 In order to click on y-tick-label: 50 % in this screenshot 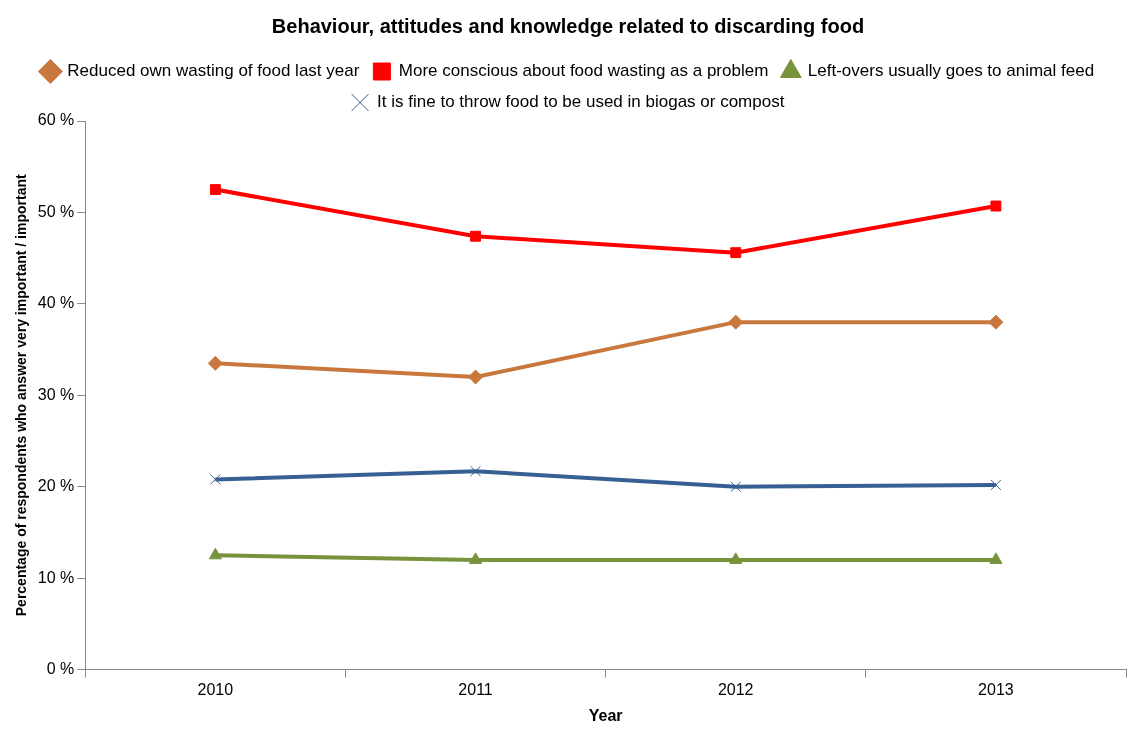, I will do `click(56, 211)`.